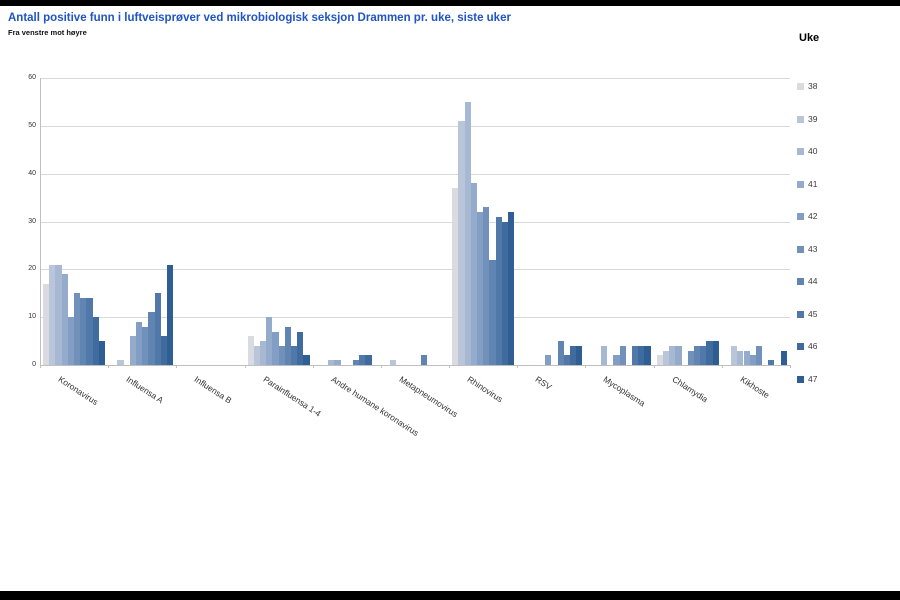 The image size is (900, 600). I want to click on bar-week45-kikhoste, so click(771, 362).